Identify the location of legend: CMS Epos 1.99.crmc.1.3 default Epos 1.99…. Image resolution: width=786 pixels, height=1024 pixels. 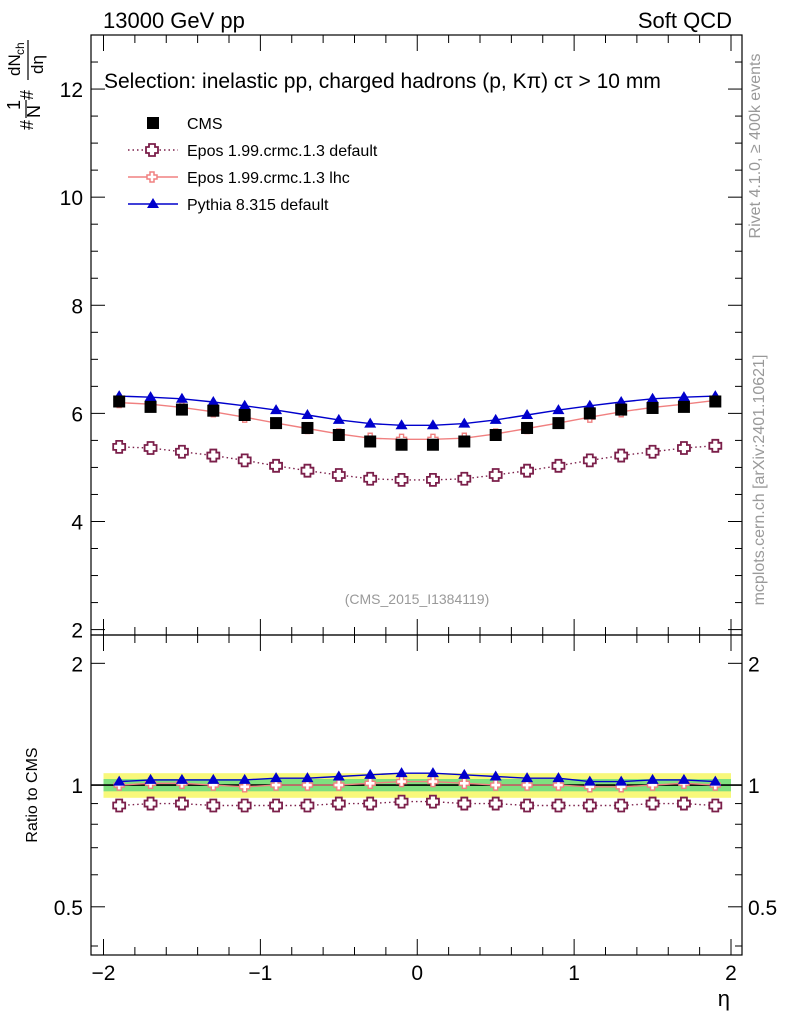
(253, 165).